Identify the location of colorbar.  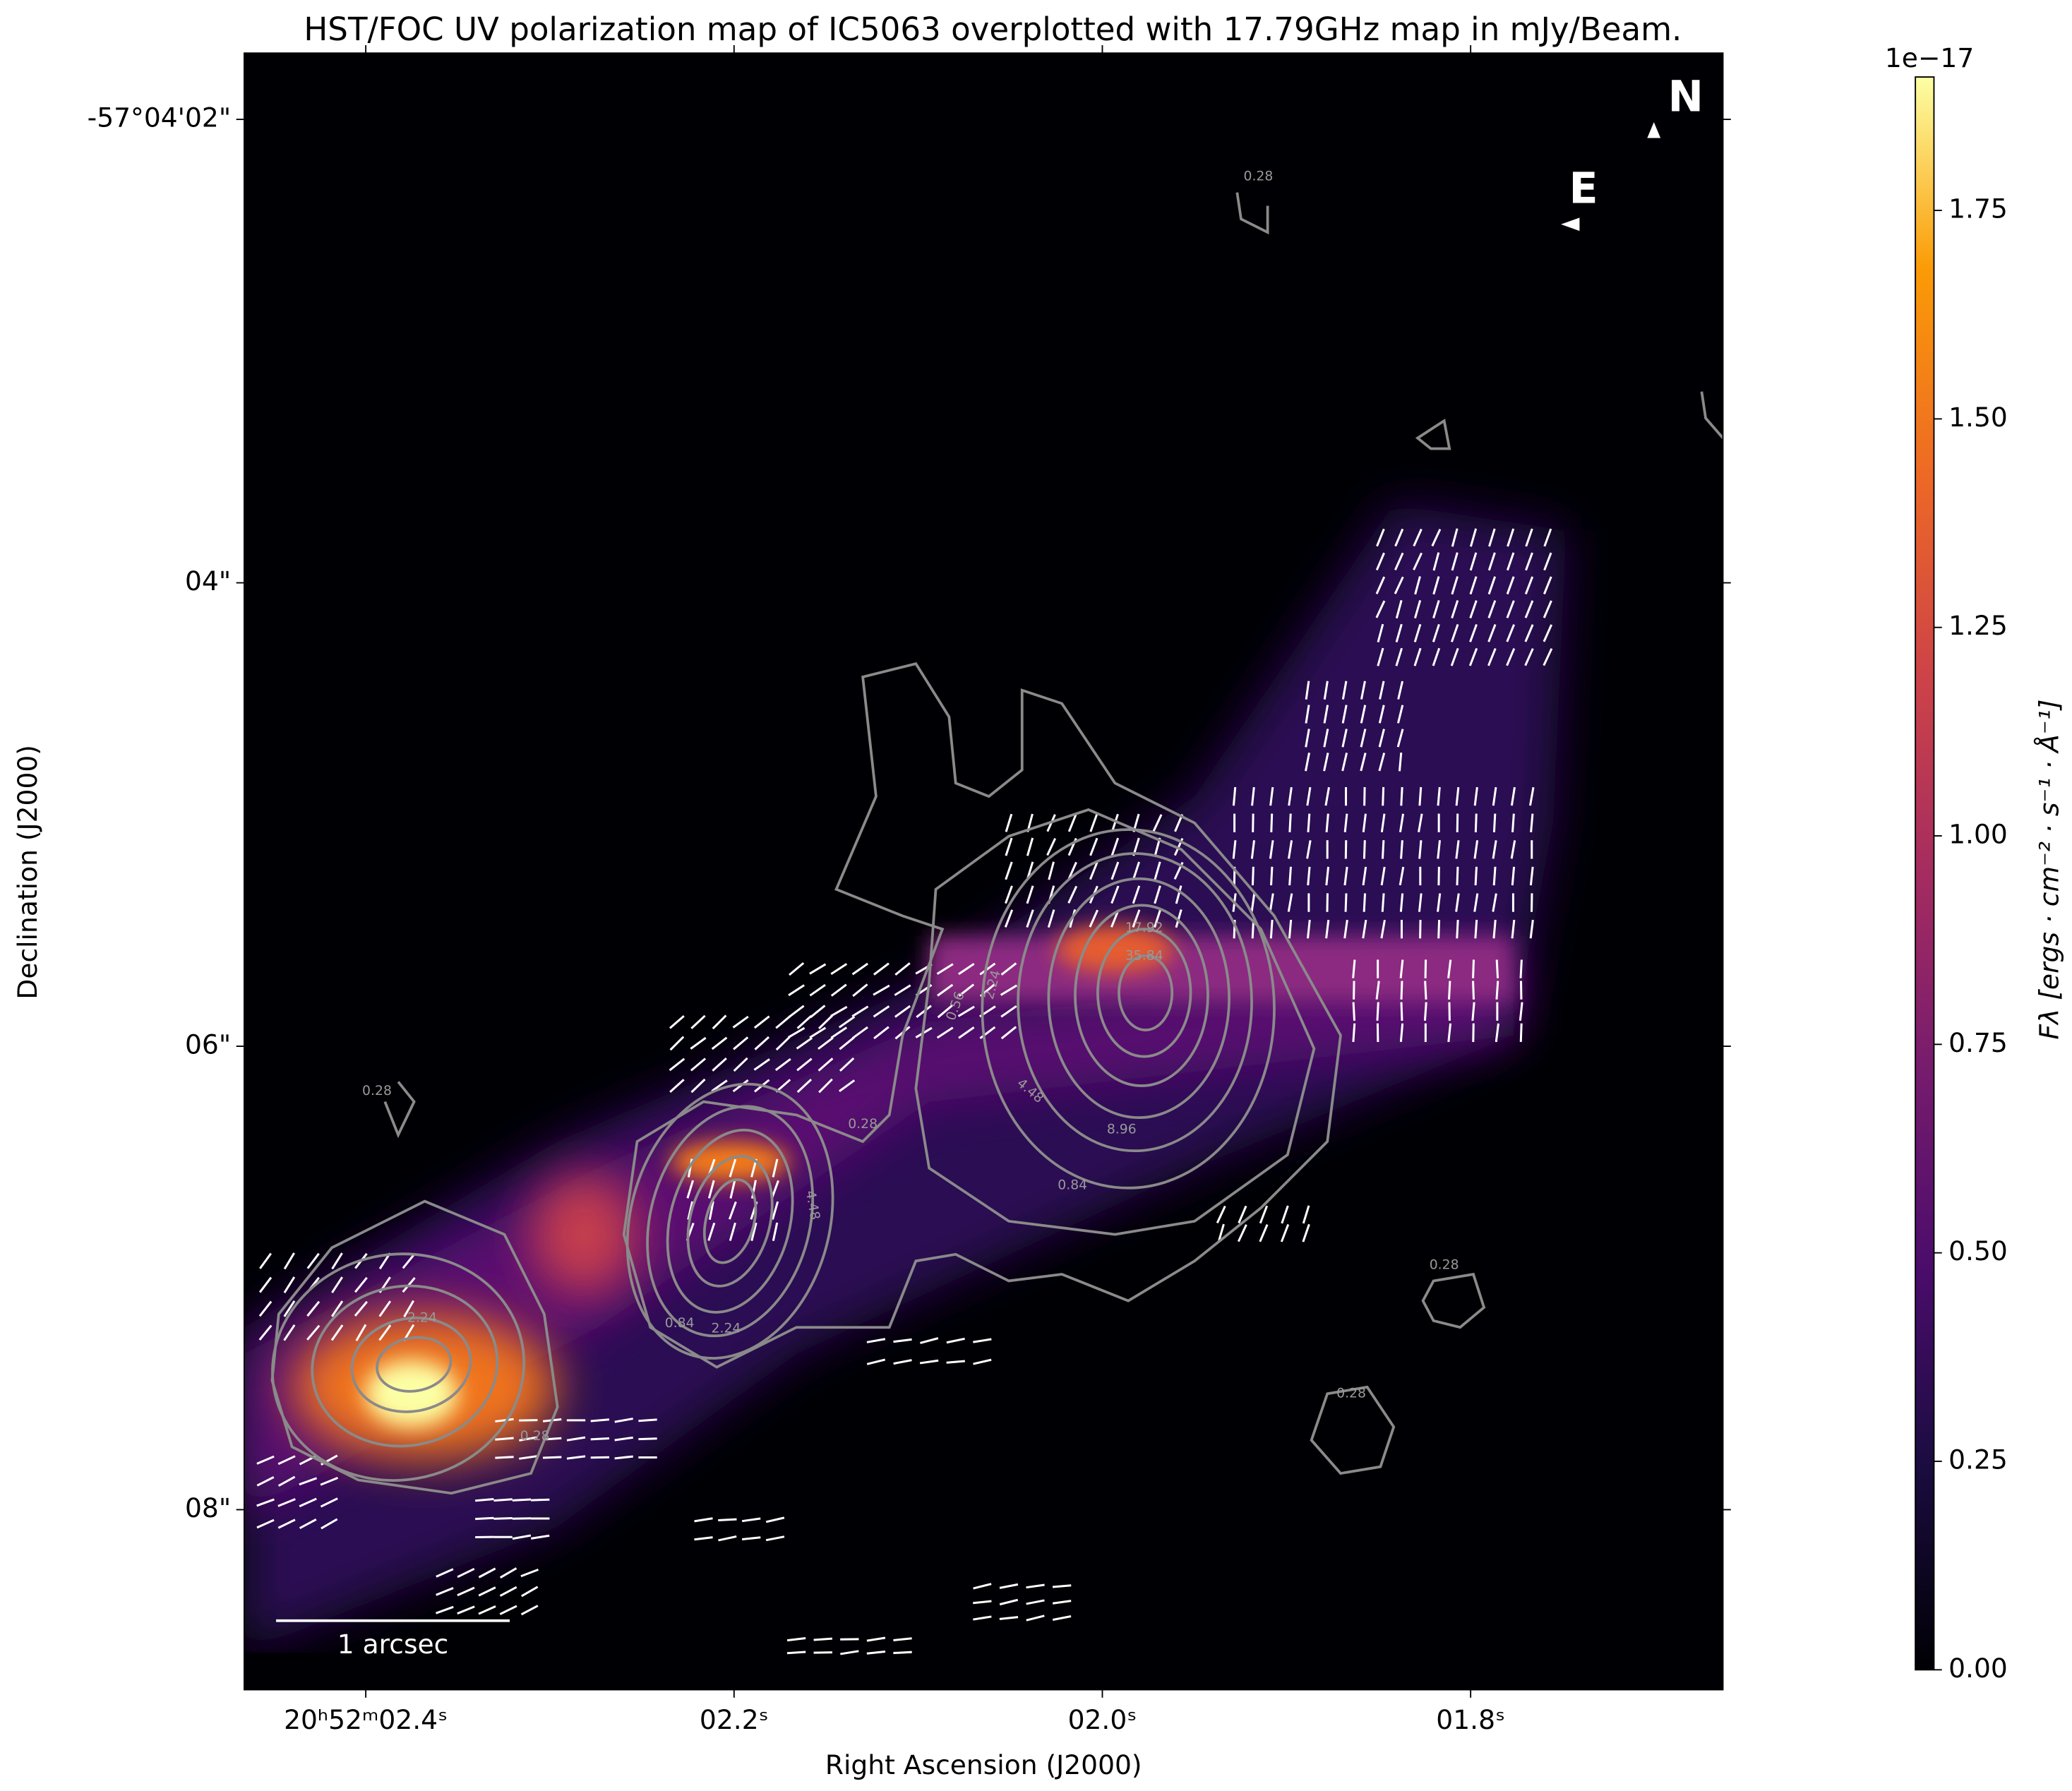
(1925, 873).